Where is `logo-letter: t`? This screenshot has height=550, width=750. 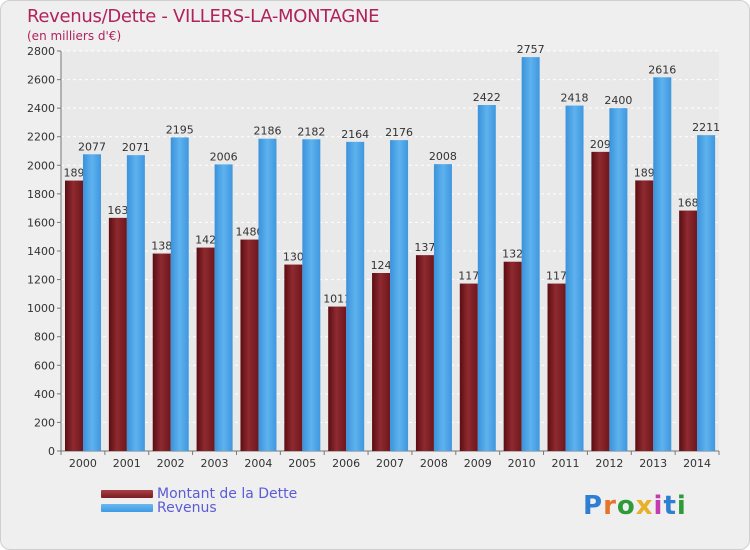
logo-letter: t is located at coordinates (670, 506).